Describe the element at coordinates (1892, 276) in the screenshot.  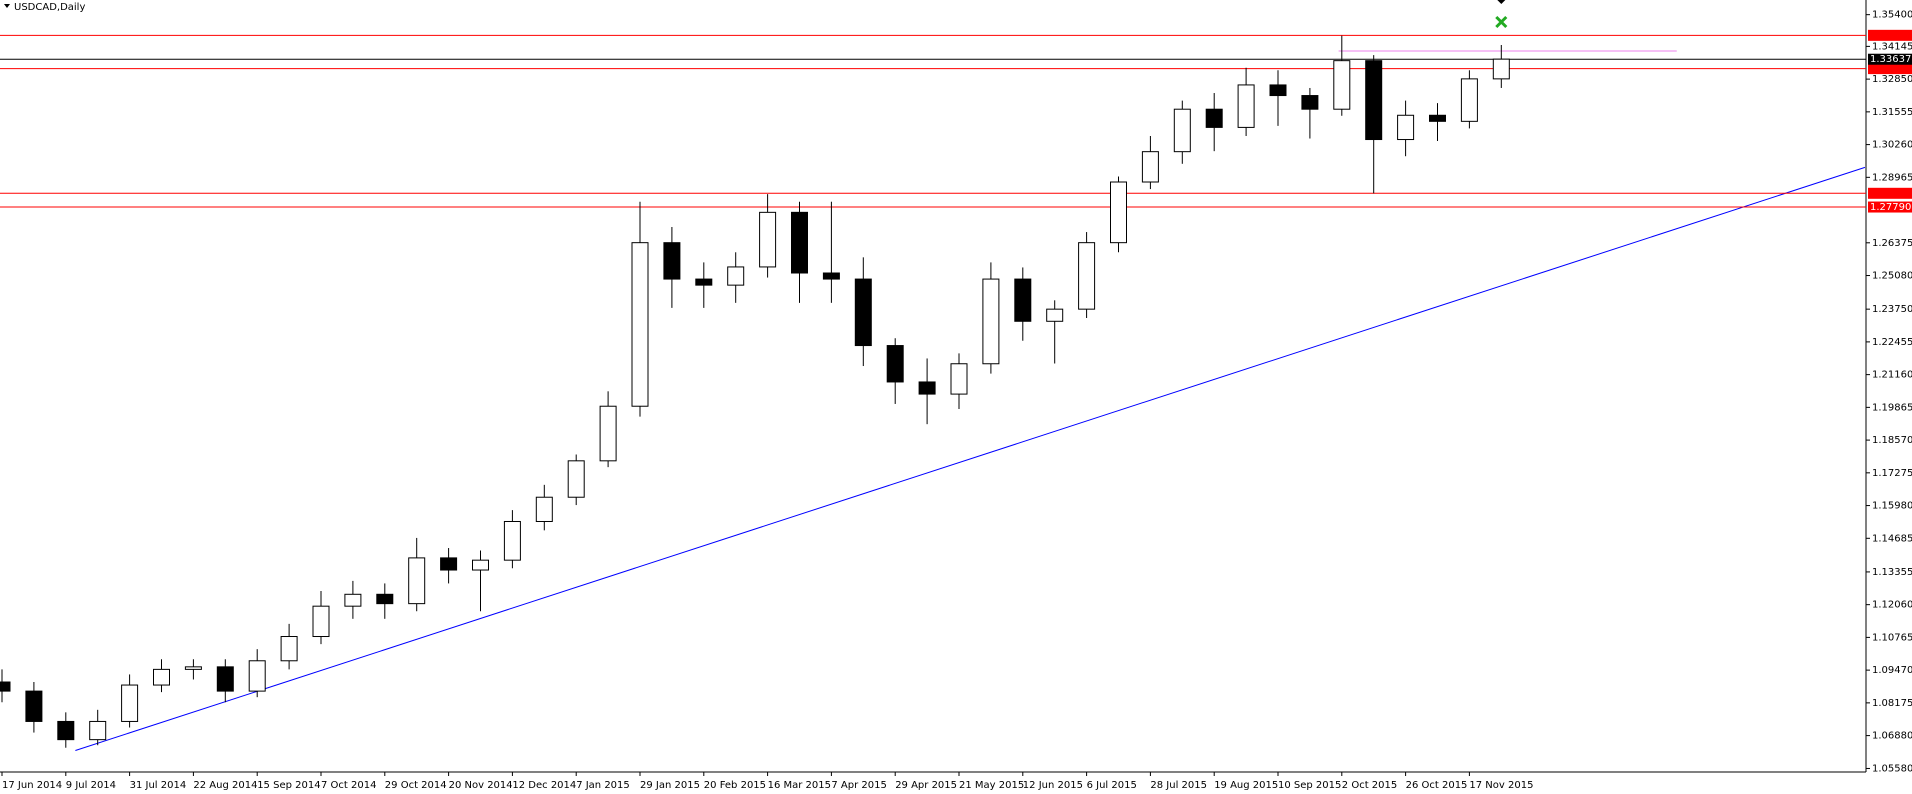
I see `y-tick-label: 1.25080` at that location.